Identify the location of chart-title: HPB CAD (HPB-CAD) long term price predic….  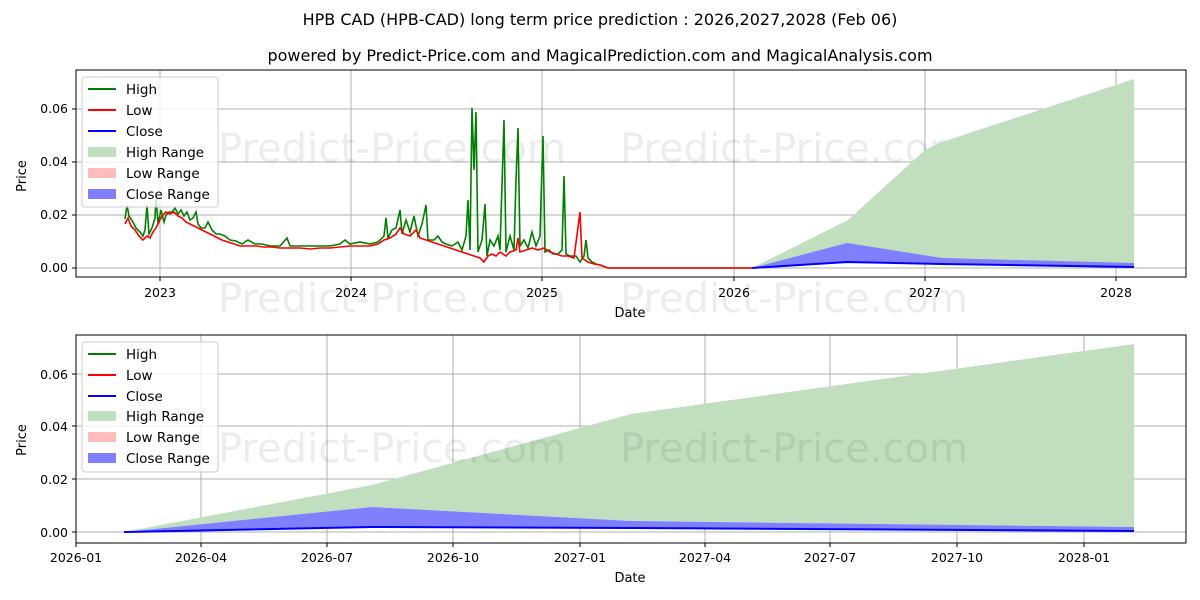
(600, 19).